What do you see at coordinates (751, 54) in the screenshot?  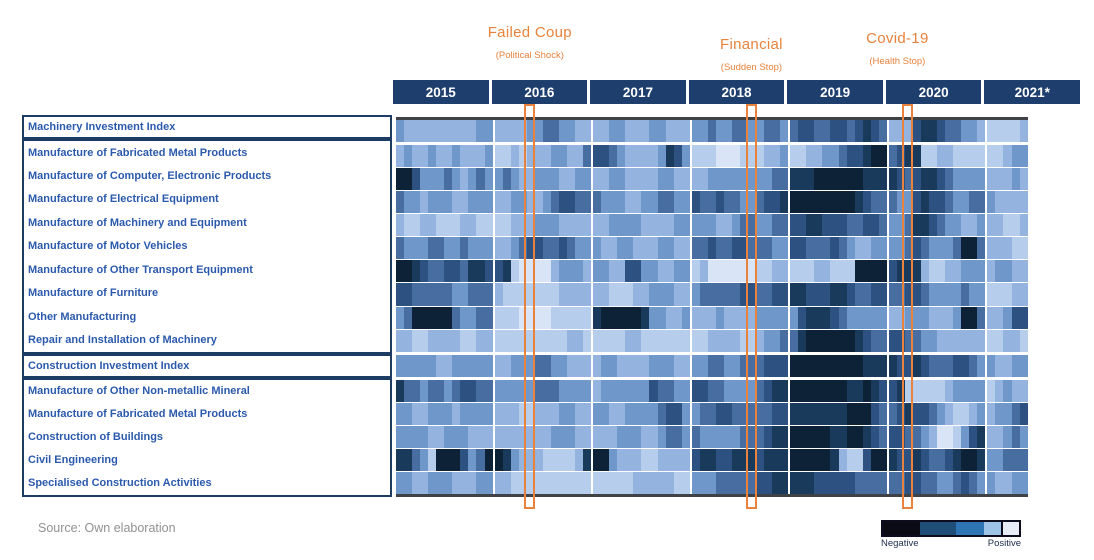 I see `annotation-financial: Financial (Sudden Stop)` at bounding box center [751, 54].